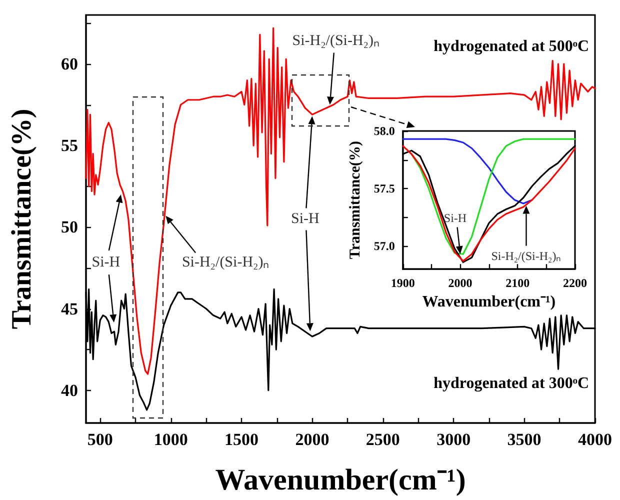 This screenshot has height=500, width=620. I want to click on x-tick-label: 4000, so click(595, 439).